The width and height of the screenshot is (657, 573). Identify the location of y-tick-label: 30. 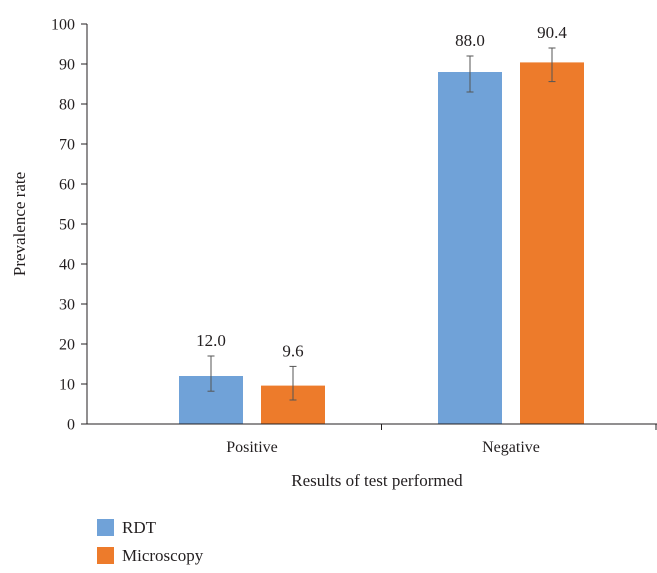
(67, 305).